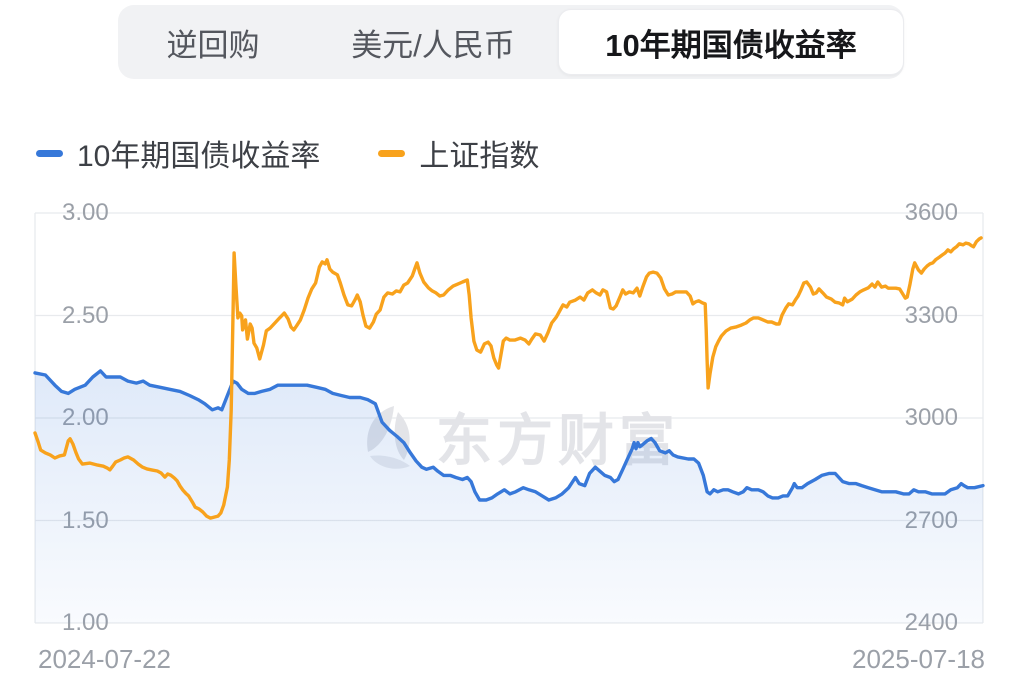 The width and height of the screenshot is (1024, 687). Describe the element at coordinates (85, 315) in the screenshot. I see `y-axis-left-tick: 2.50` at that location.